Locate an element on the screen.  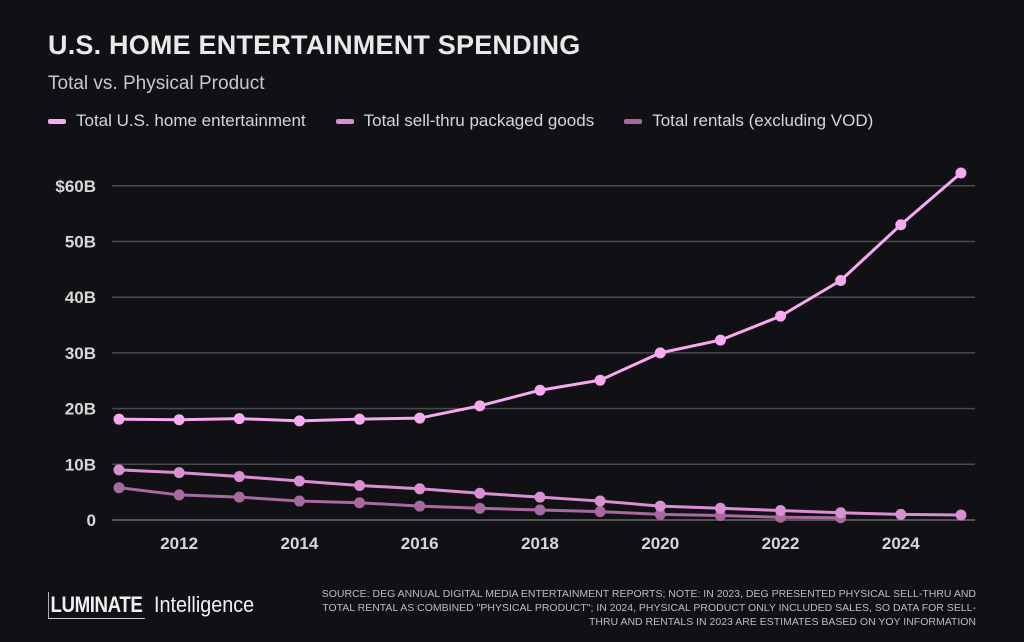
y-tick-label: 30B is located at coordinates (80, 353).